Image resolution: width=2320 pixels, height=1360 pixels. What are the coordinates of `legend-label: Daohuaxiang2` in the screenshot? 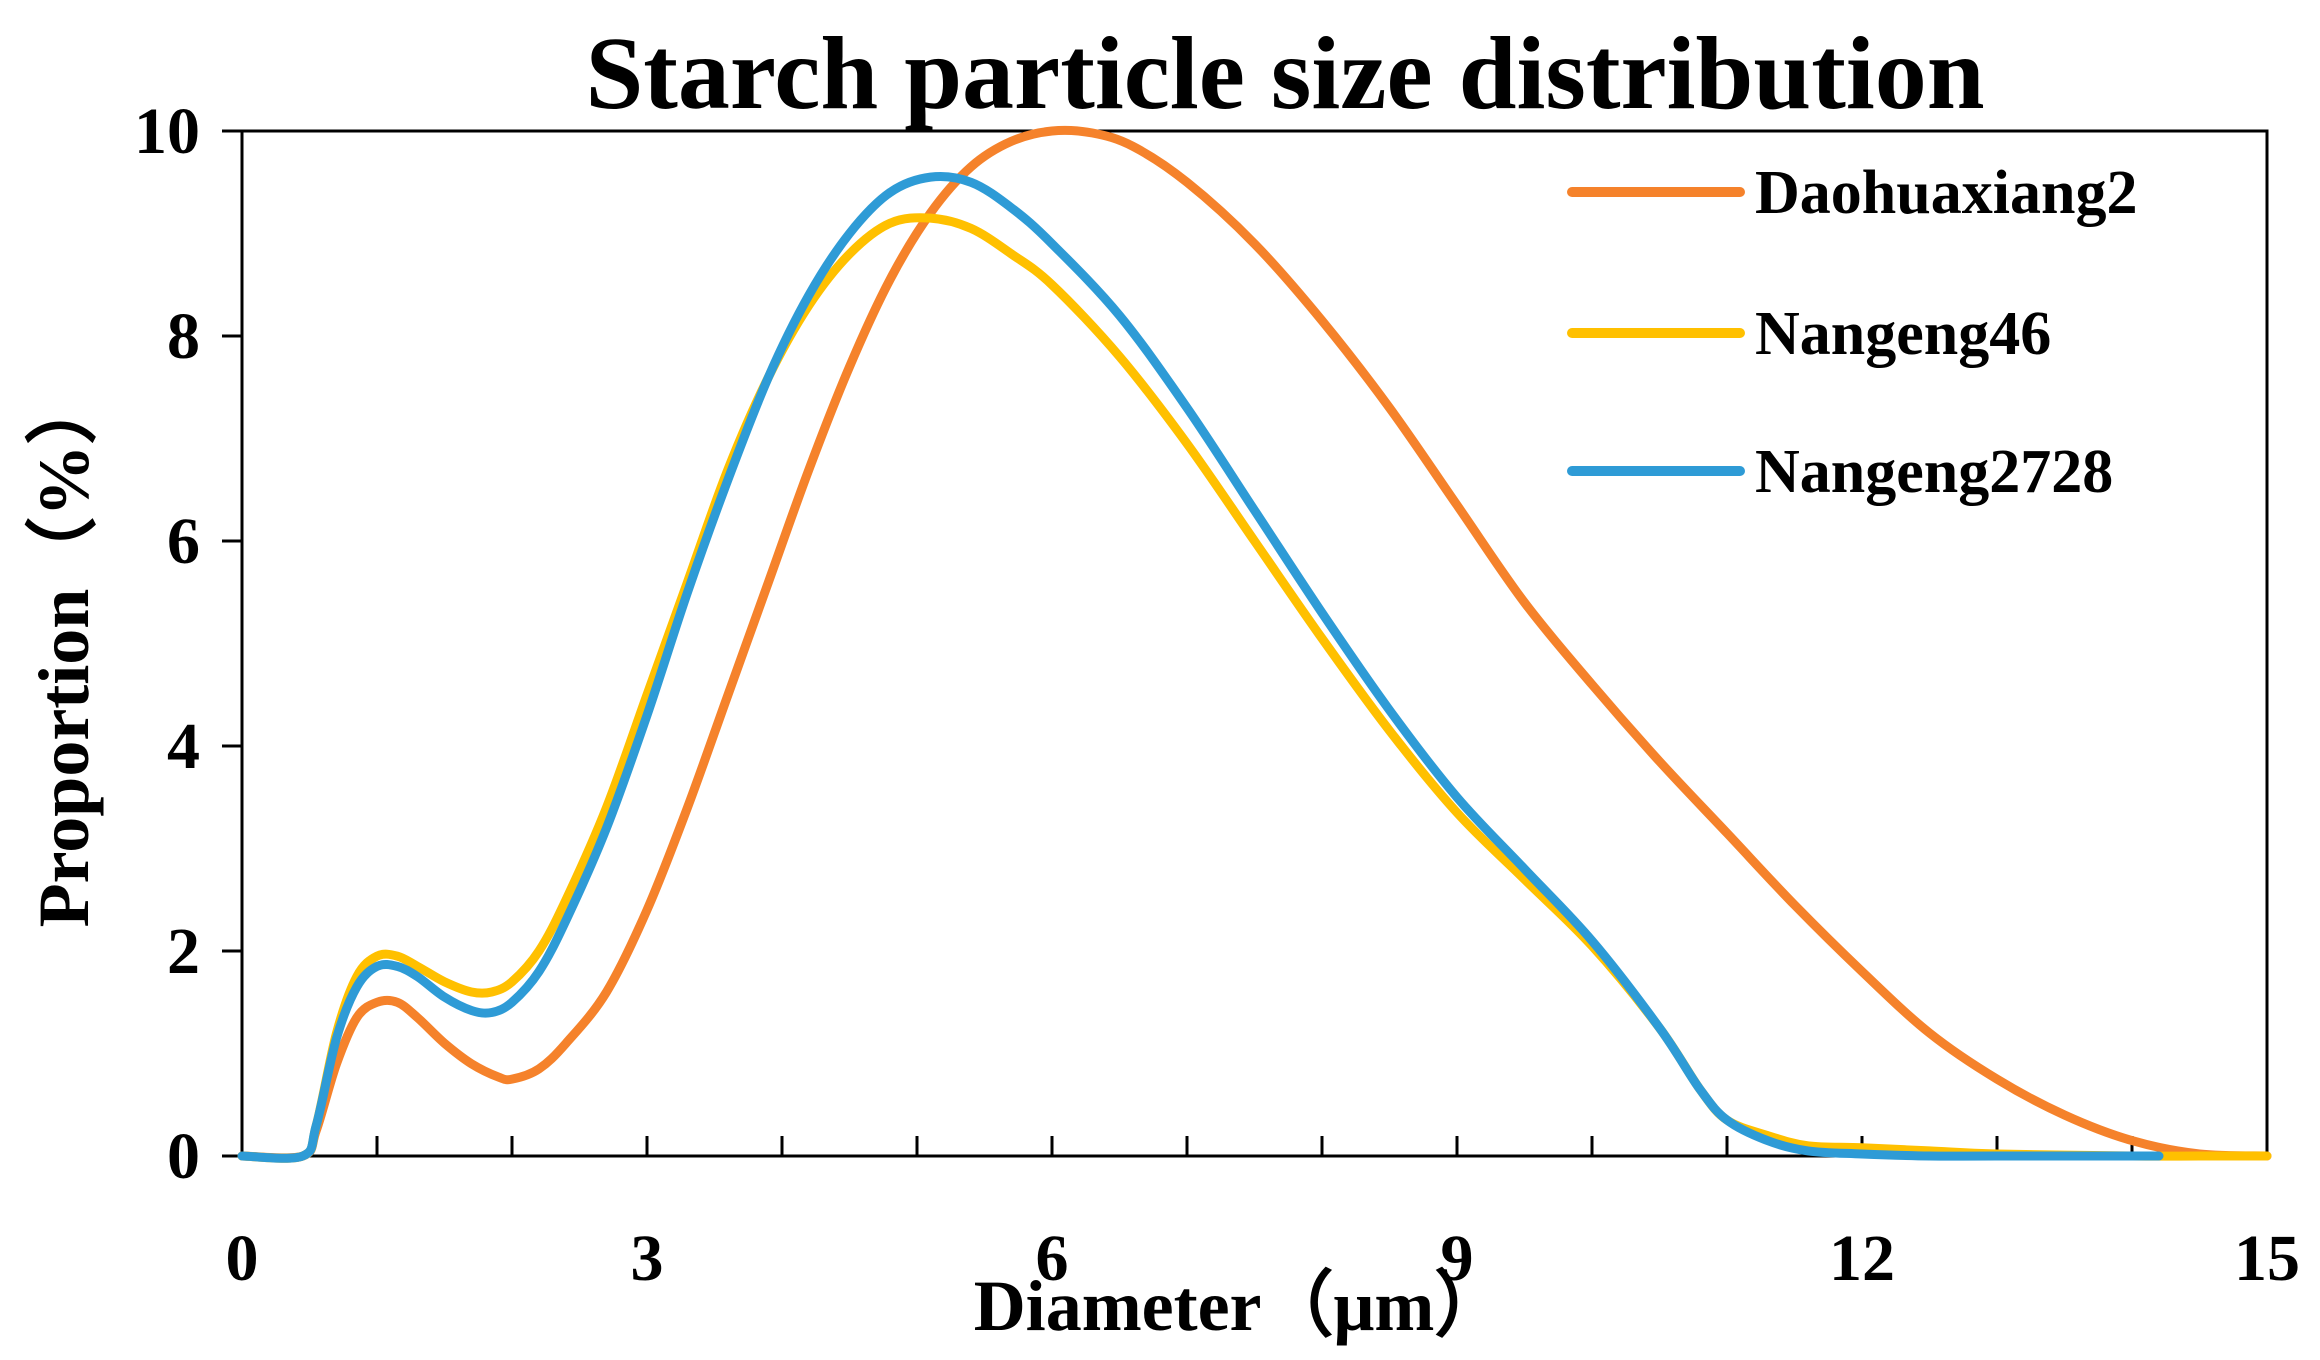 It's located at (1946, 193).